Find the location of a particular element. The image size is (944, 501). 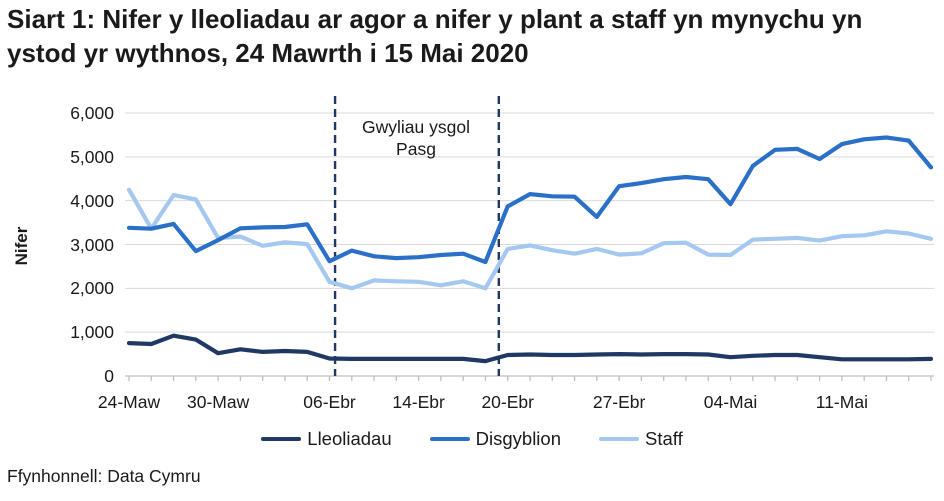

x-tick-label: 06-Ebr is located at coordinates (329, 402).